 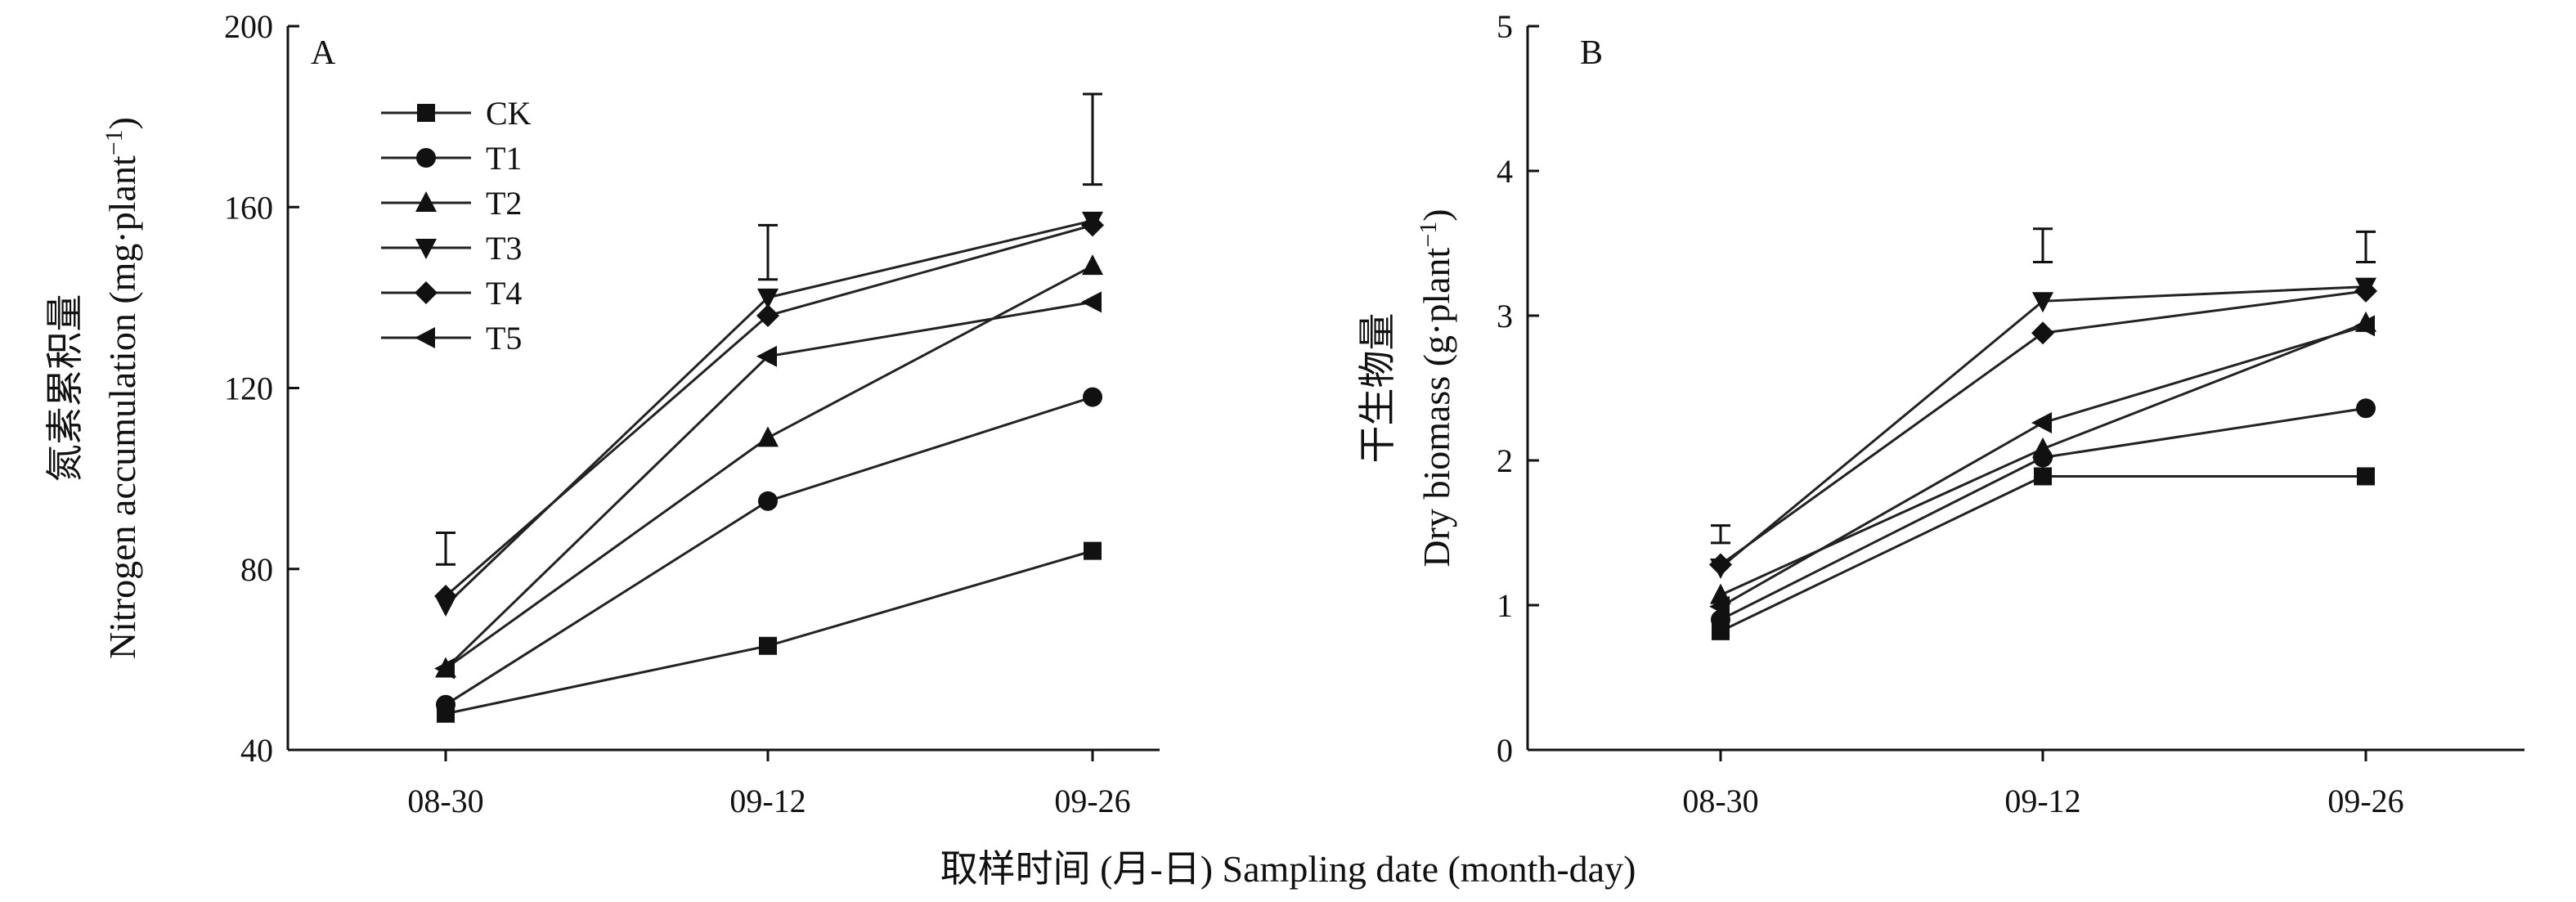 I want to click on series-t2, so click(x=2043, y=457).